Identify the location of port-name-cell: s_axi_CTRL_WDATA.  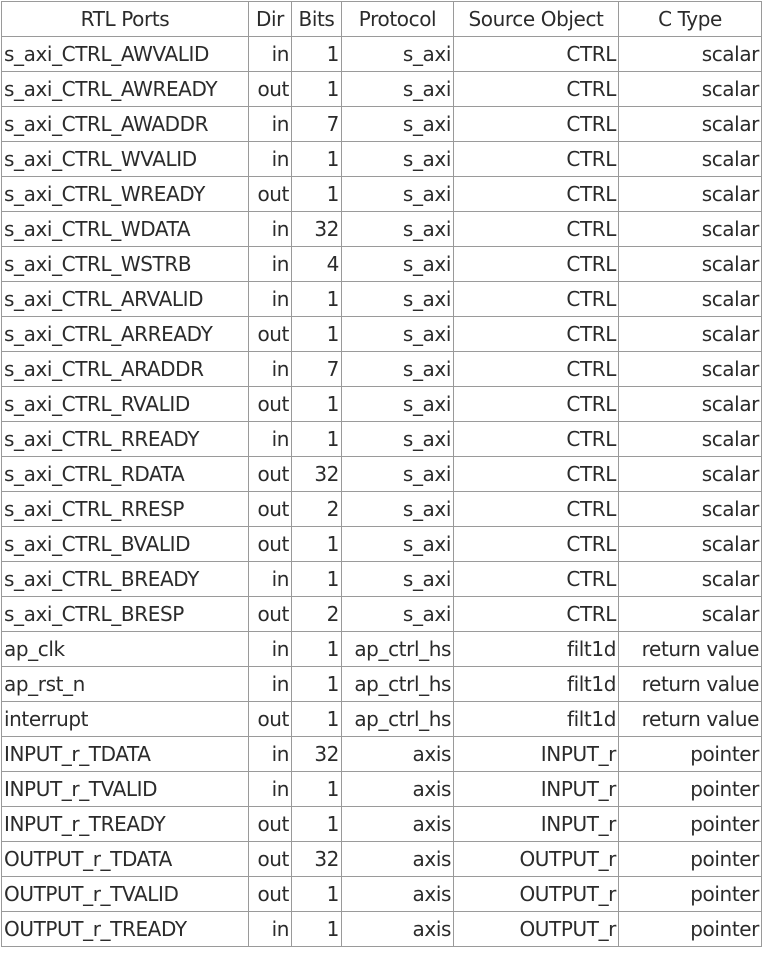
(125, 229).